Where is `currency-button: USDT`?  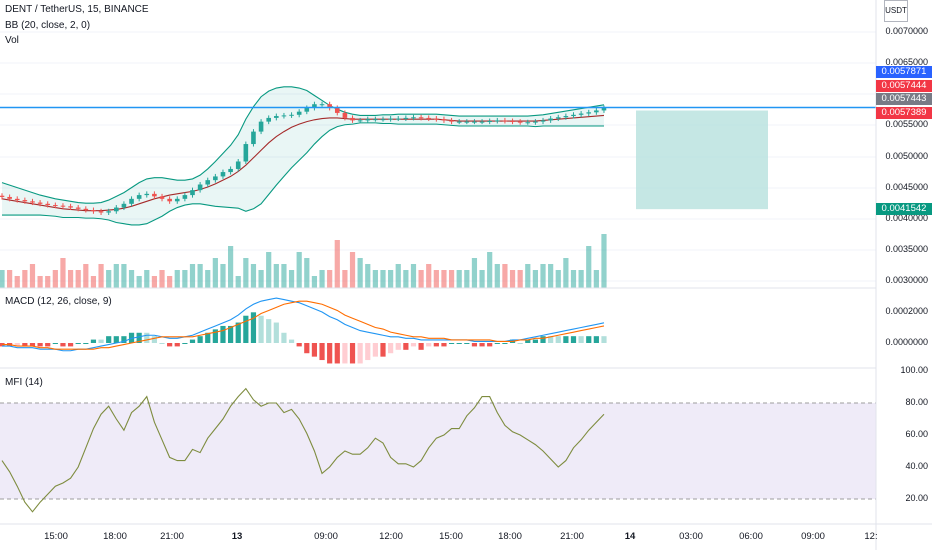 currency-button: USDT is located at coordinates (896, 11).